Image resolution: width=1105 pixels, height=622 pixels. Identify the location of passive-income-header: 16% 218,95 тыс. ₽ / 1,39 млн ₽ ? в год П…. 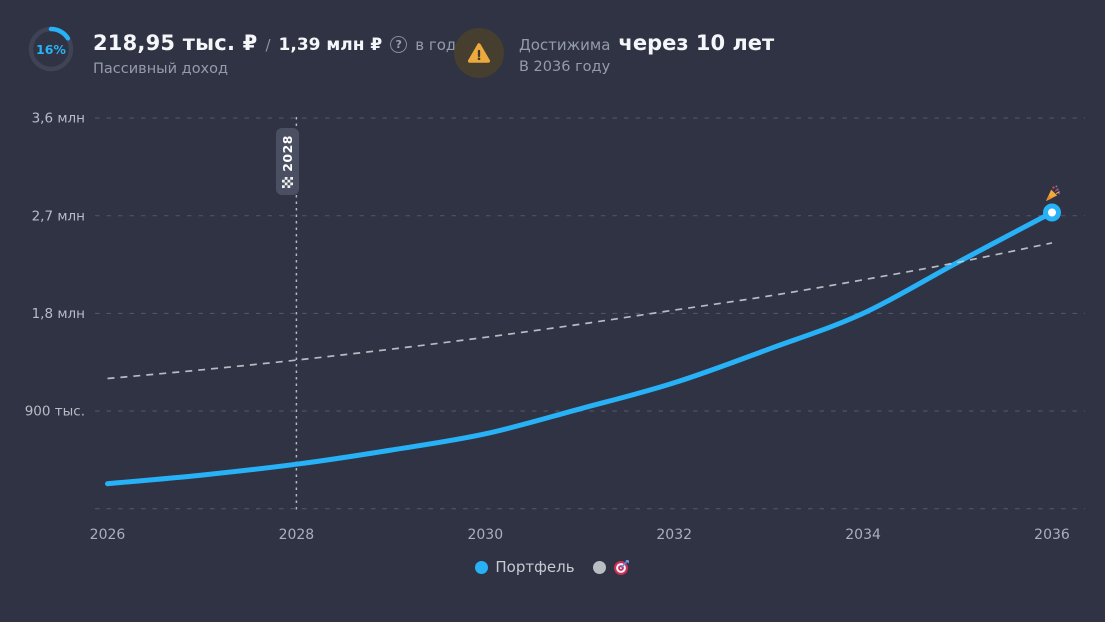
(241, 50).